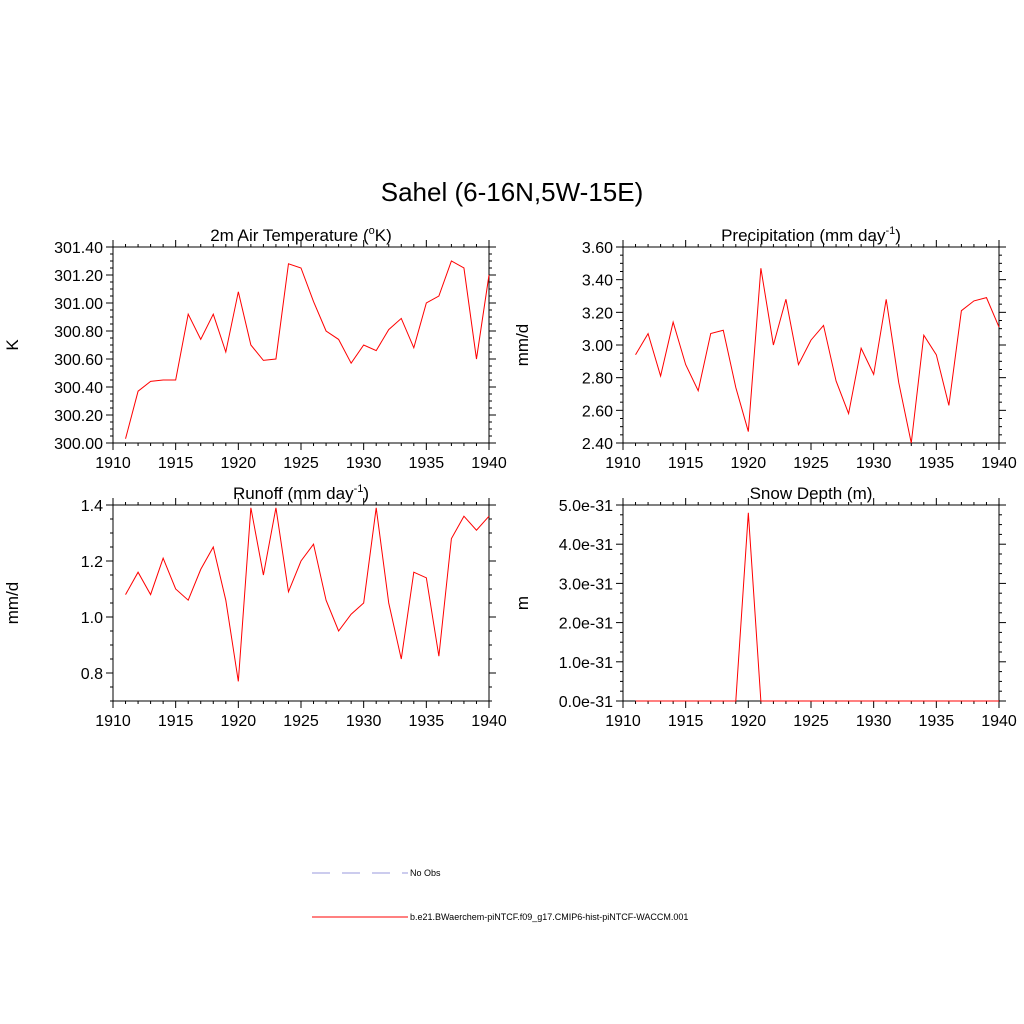 The image size is (1024, 1024). Describe the element at coordinates (12, 603) in the screenshot. I see `runoff-ylabel: mm/d` at that location.